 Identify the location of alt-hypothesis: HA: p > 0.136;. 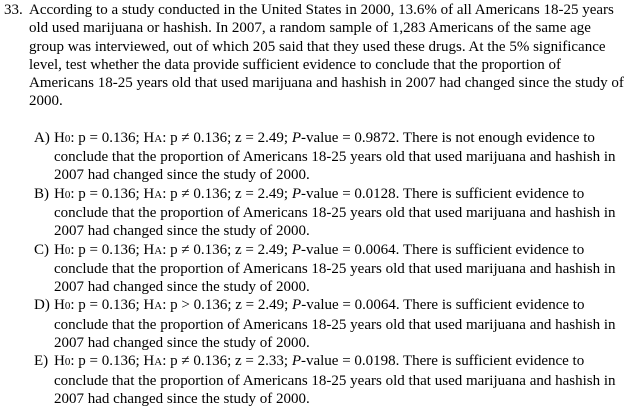
(189, 305).